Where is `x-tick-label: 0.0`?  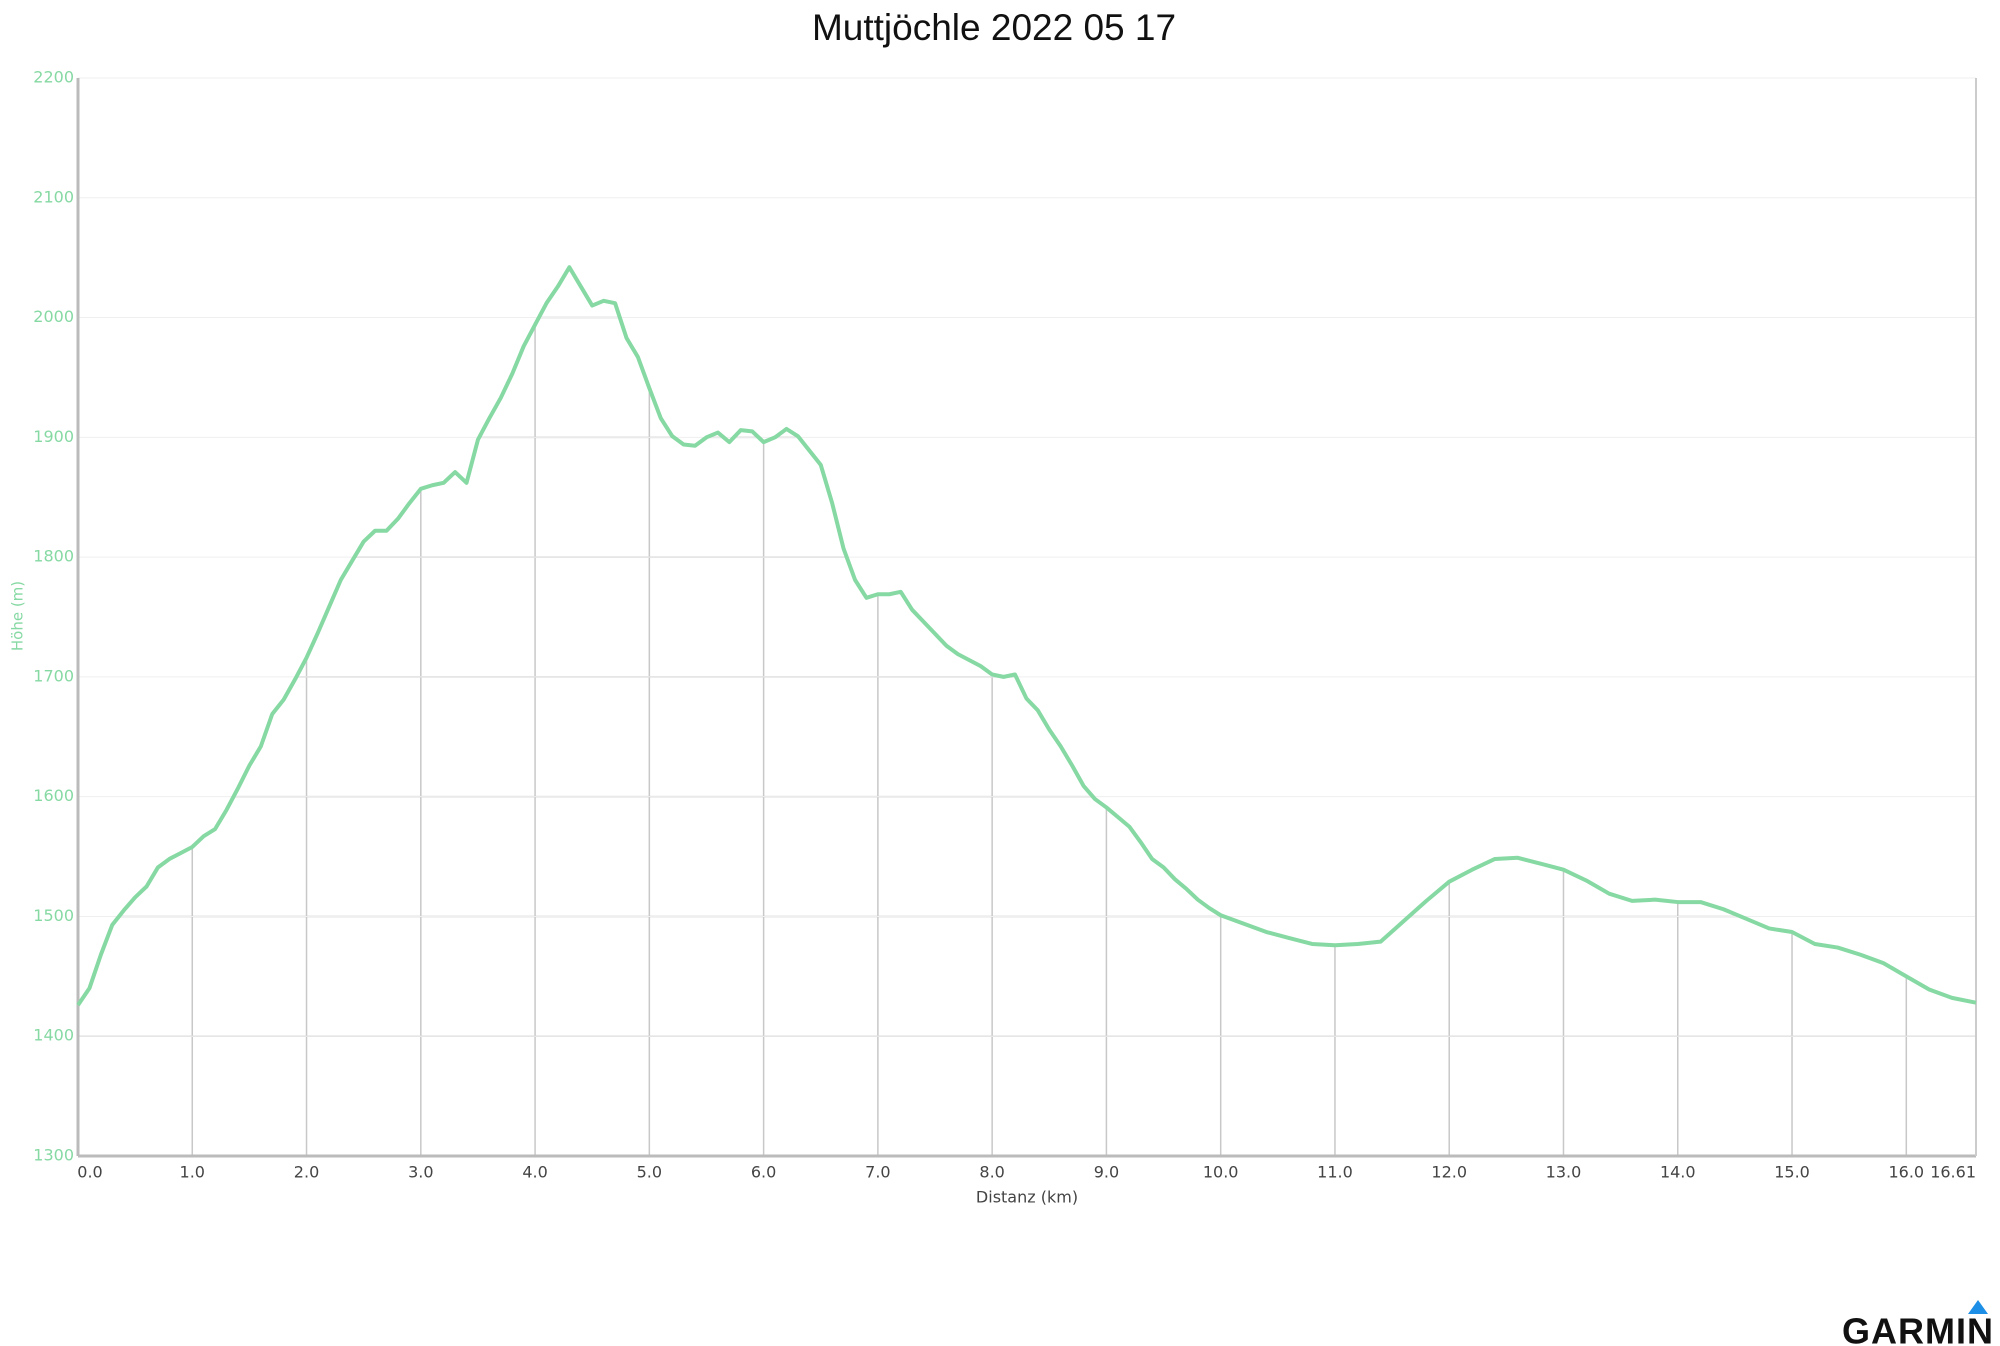
x-tick-label: 0.0 is located at coordinates (89, 1172).